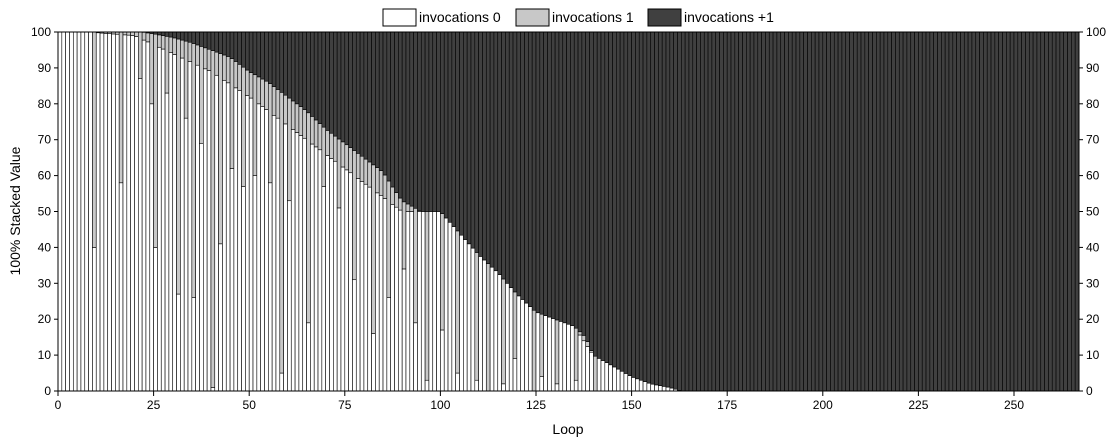  What do you see at coordinates (15, 210) in the screenshot?
I see `y-axis-title: 100% Stacked Value` at bounding box center [15, 210].